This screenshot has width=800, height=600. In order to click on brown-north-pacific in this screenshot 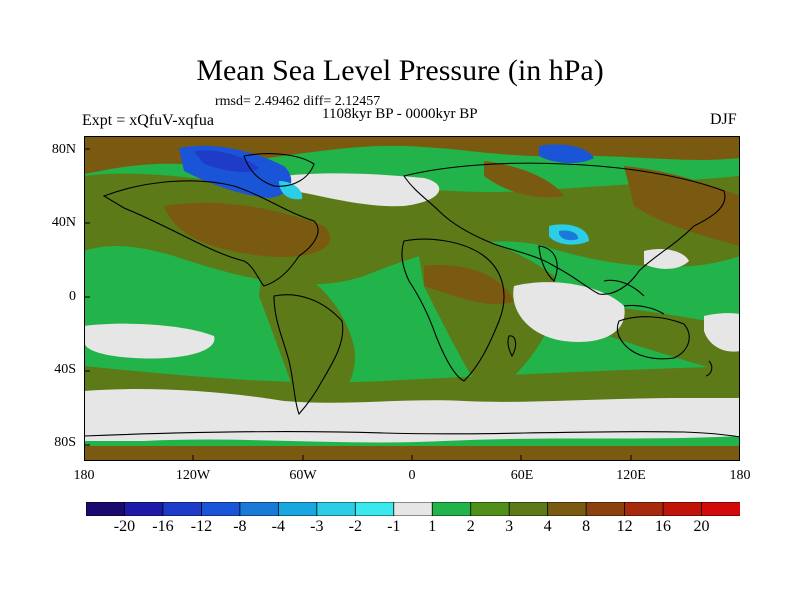, I will do `click(247, 229)`.